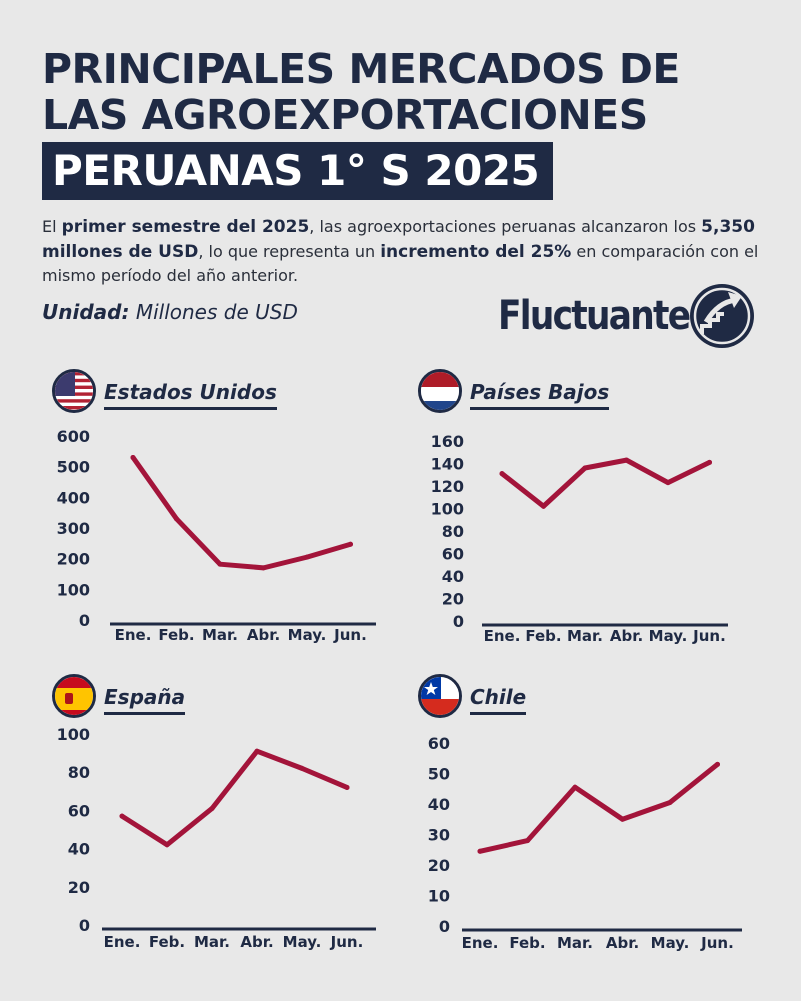 Image resolution: width=801 pixels, height=1001 pixels. I want to click on page-title-line-2: LAS AGROEXPORTACIONES, so click(345, 115).